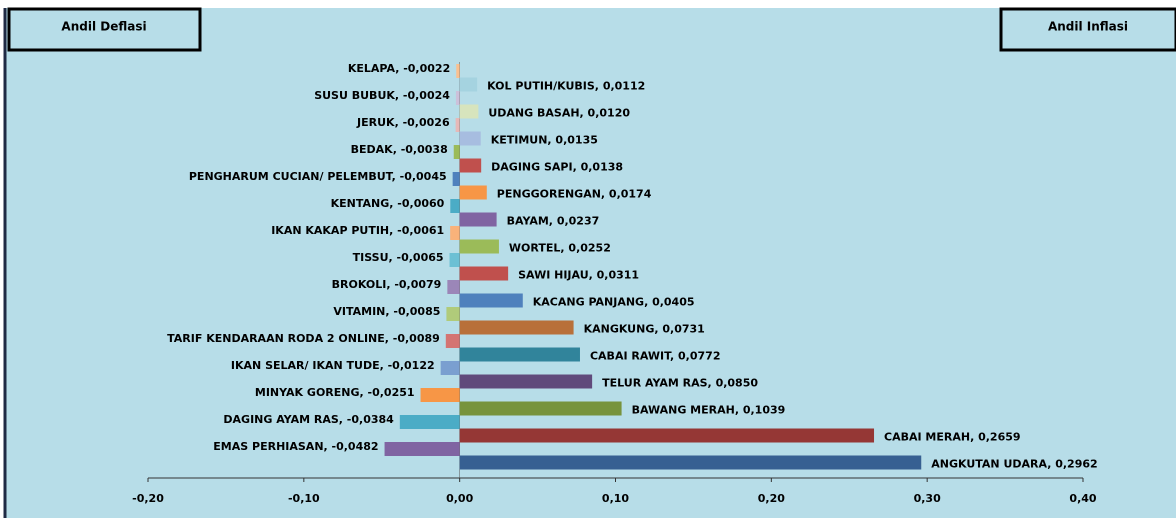 The width and height of the screenshot is (1176, 518). Describe the element at coordinates (459, 498) in the screenshot. I see `x-tick-label: 0,00` at that location.